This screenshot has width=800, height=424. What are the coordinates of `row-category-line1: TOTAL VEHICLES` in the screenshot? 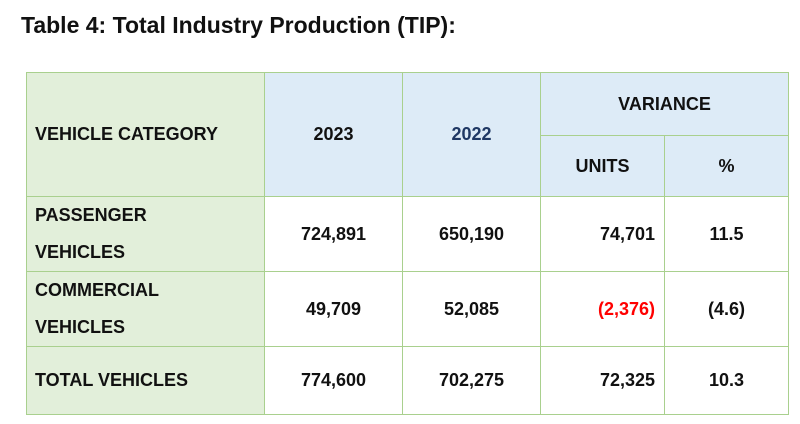 It's located at (112, 380).